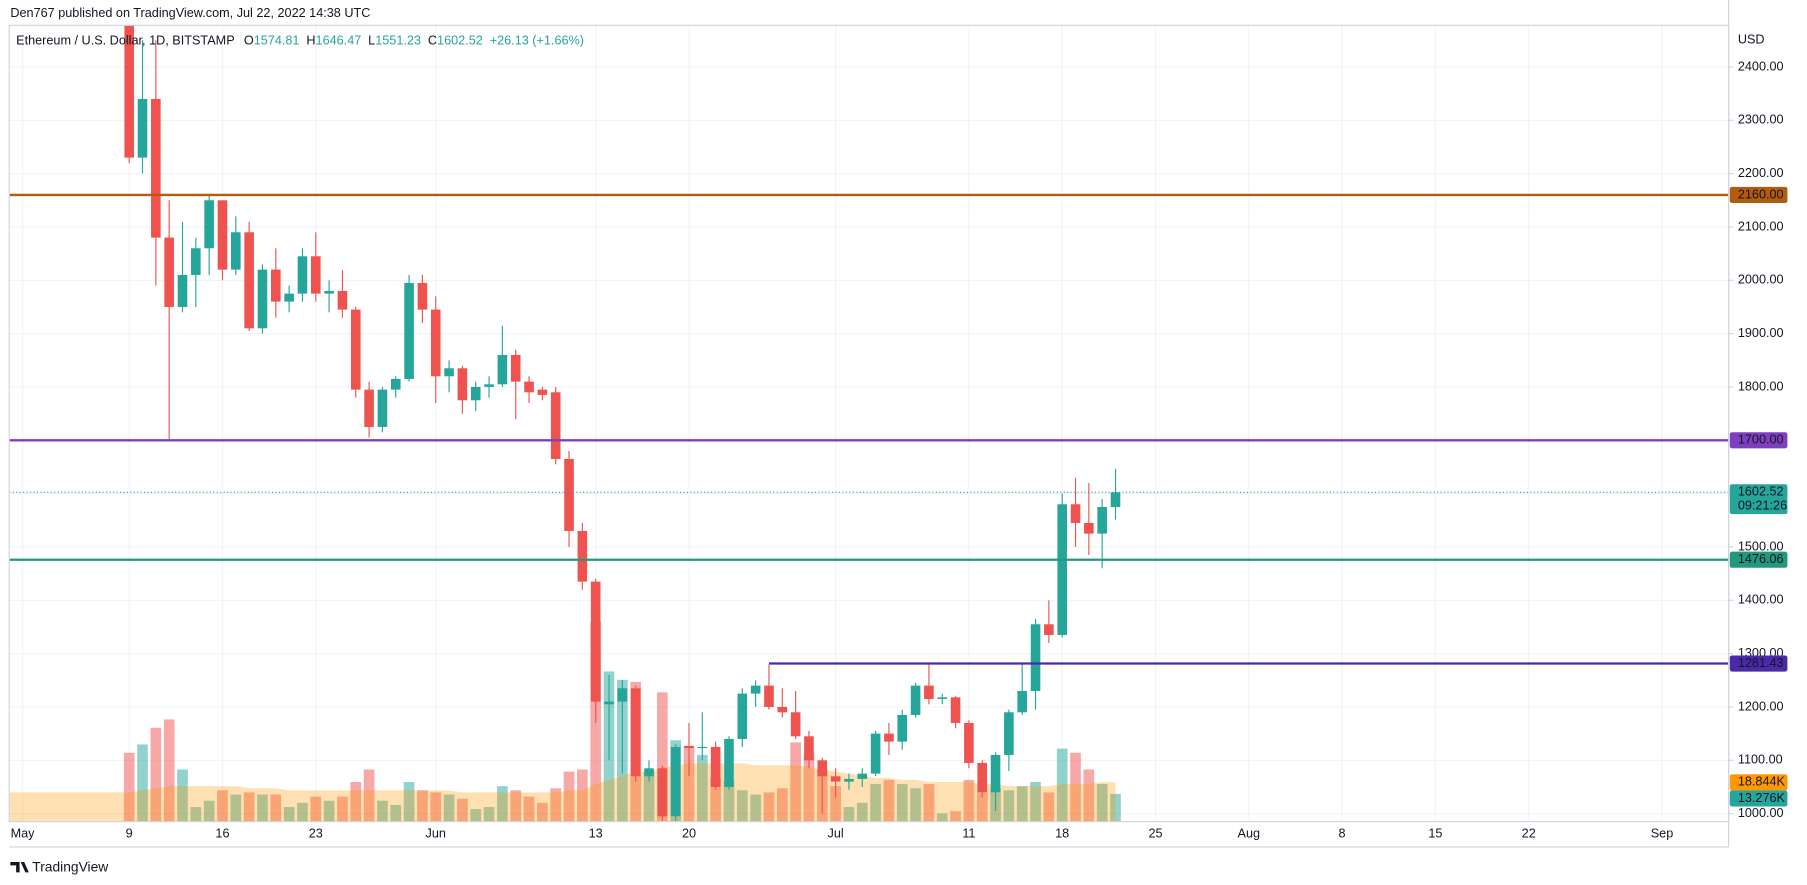 The height and width of the screenshot is (885, 1807). What do you see at coordinates (1761, 280) in the screenshot?
I see `y-tick-label: 2000.00` at bounding box center [1761, 280].